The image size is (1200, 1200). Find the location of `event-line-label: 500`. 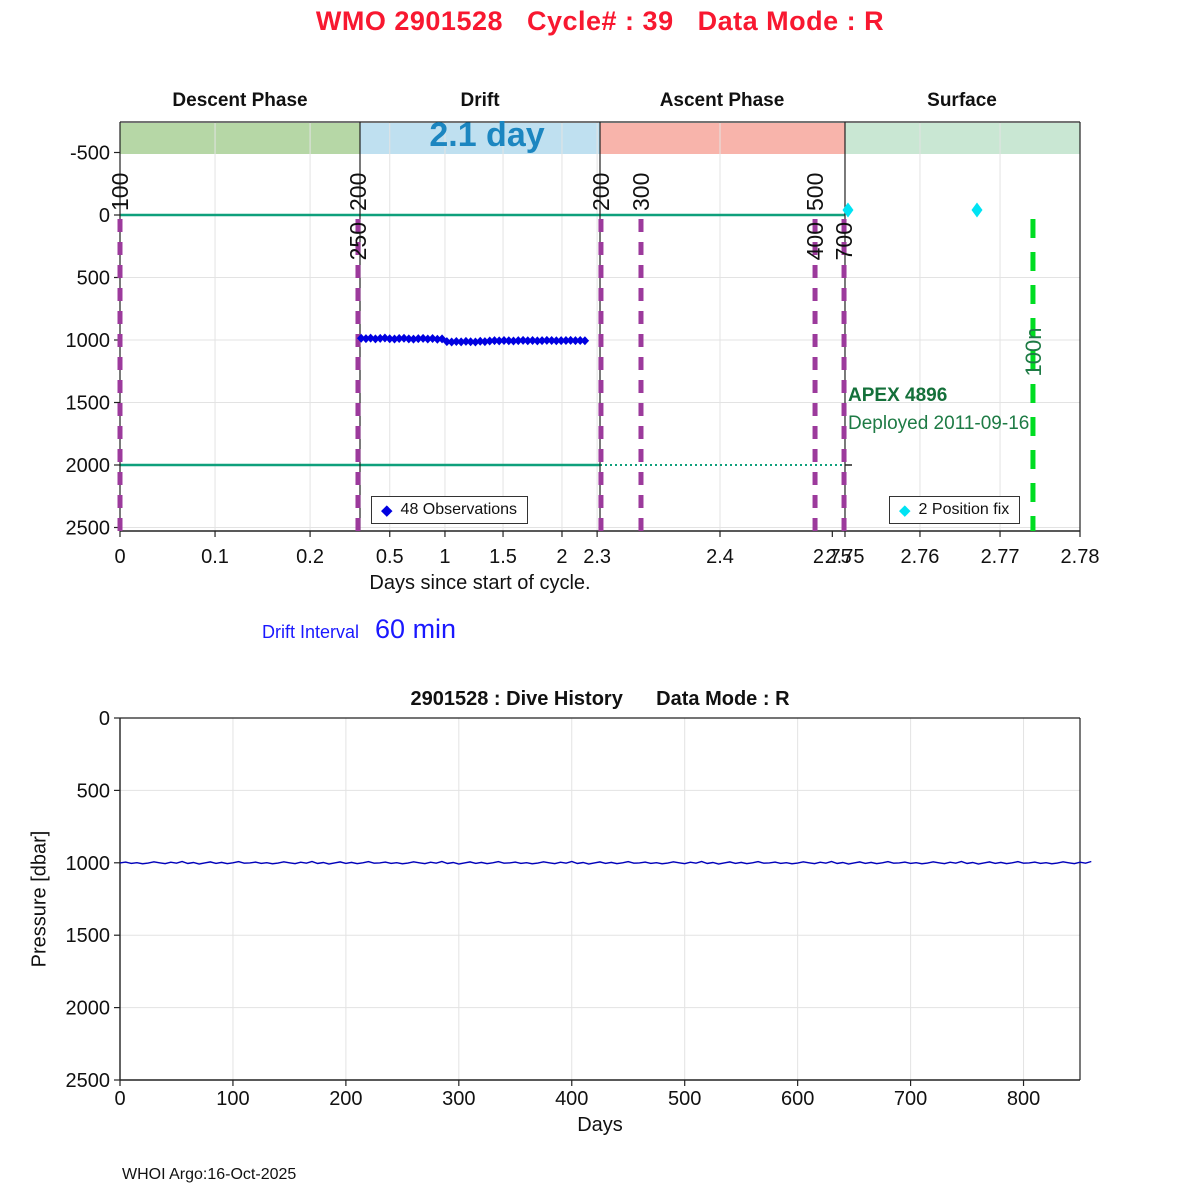

event-line-label: 500 is located at coordinates (815, 192).